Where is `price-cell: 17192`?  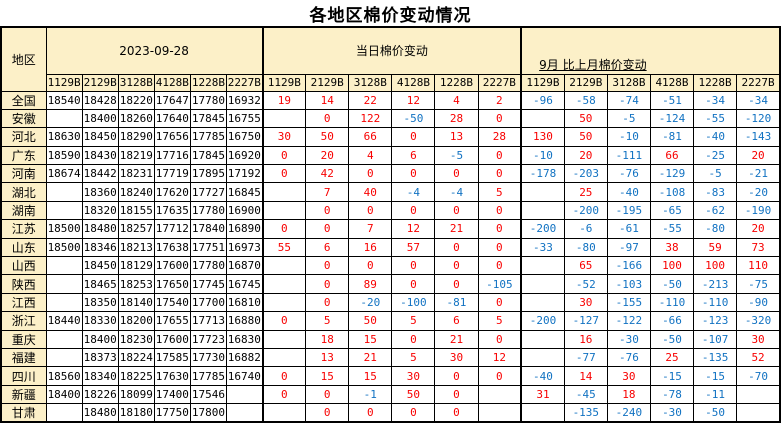 price-cell: 17192 is located at coordinates (244, 174).